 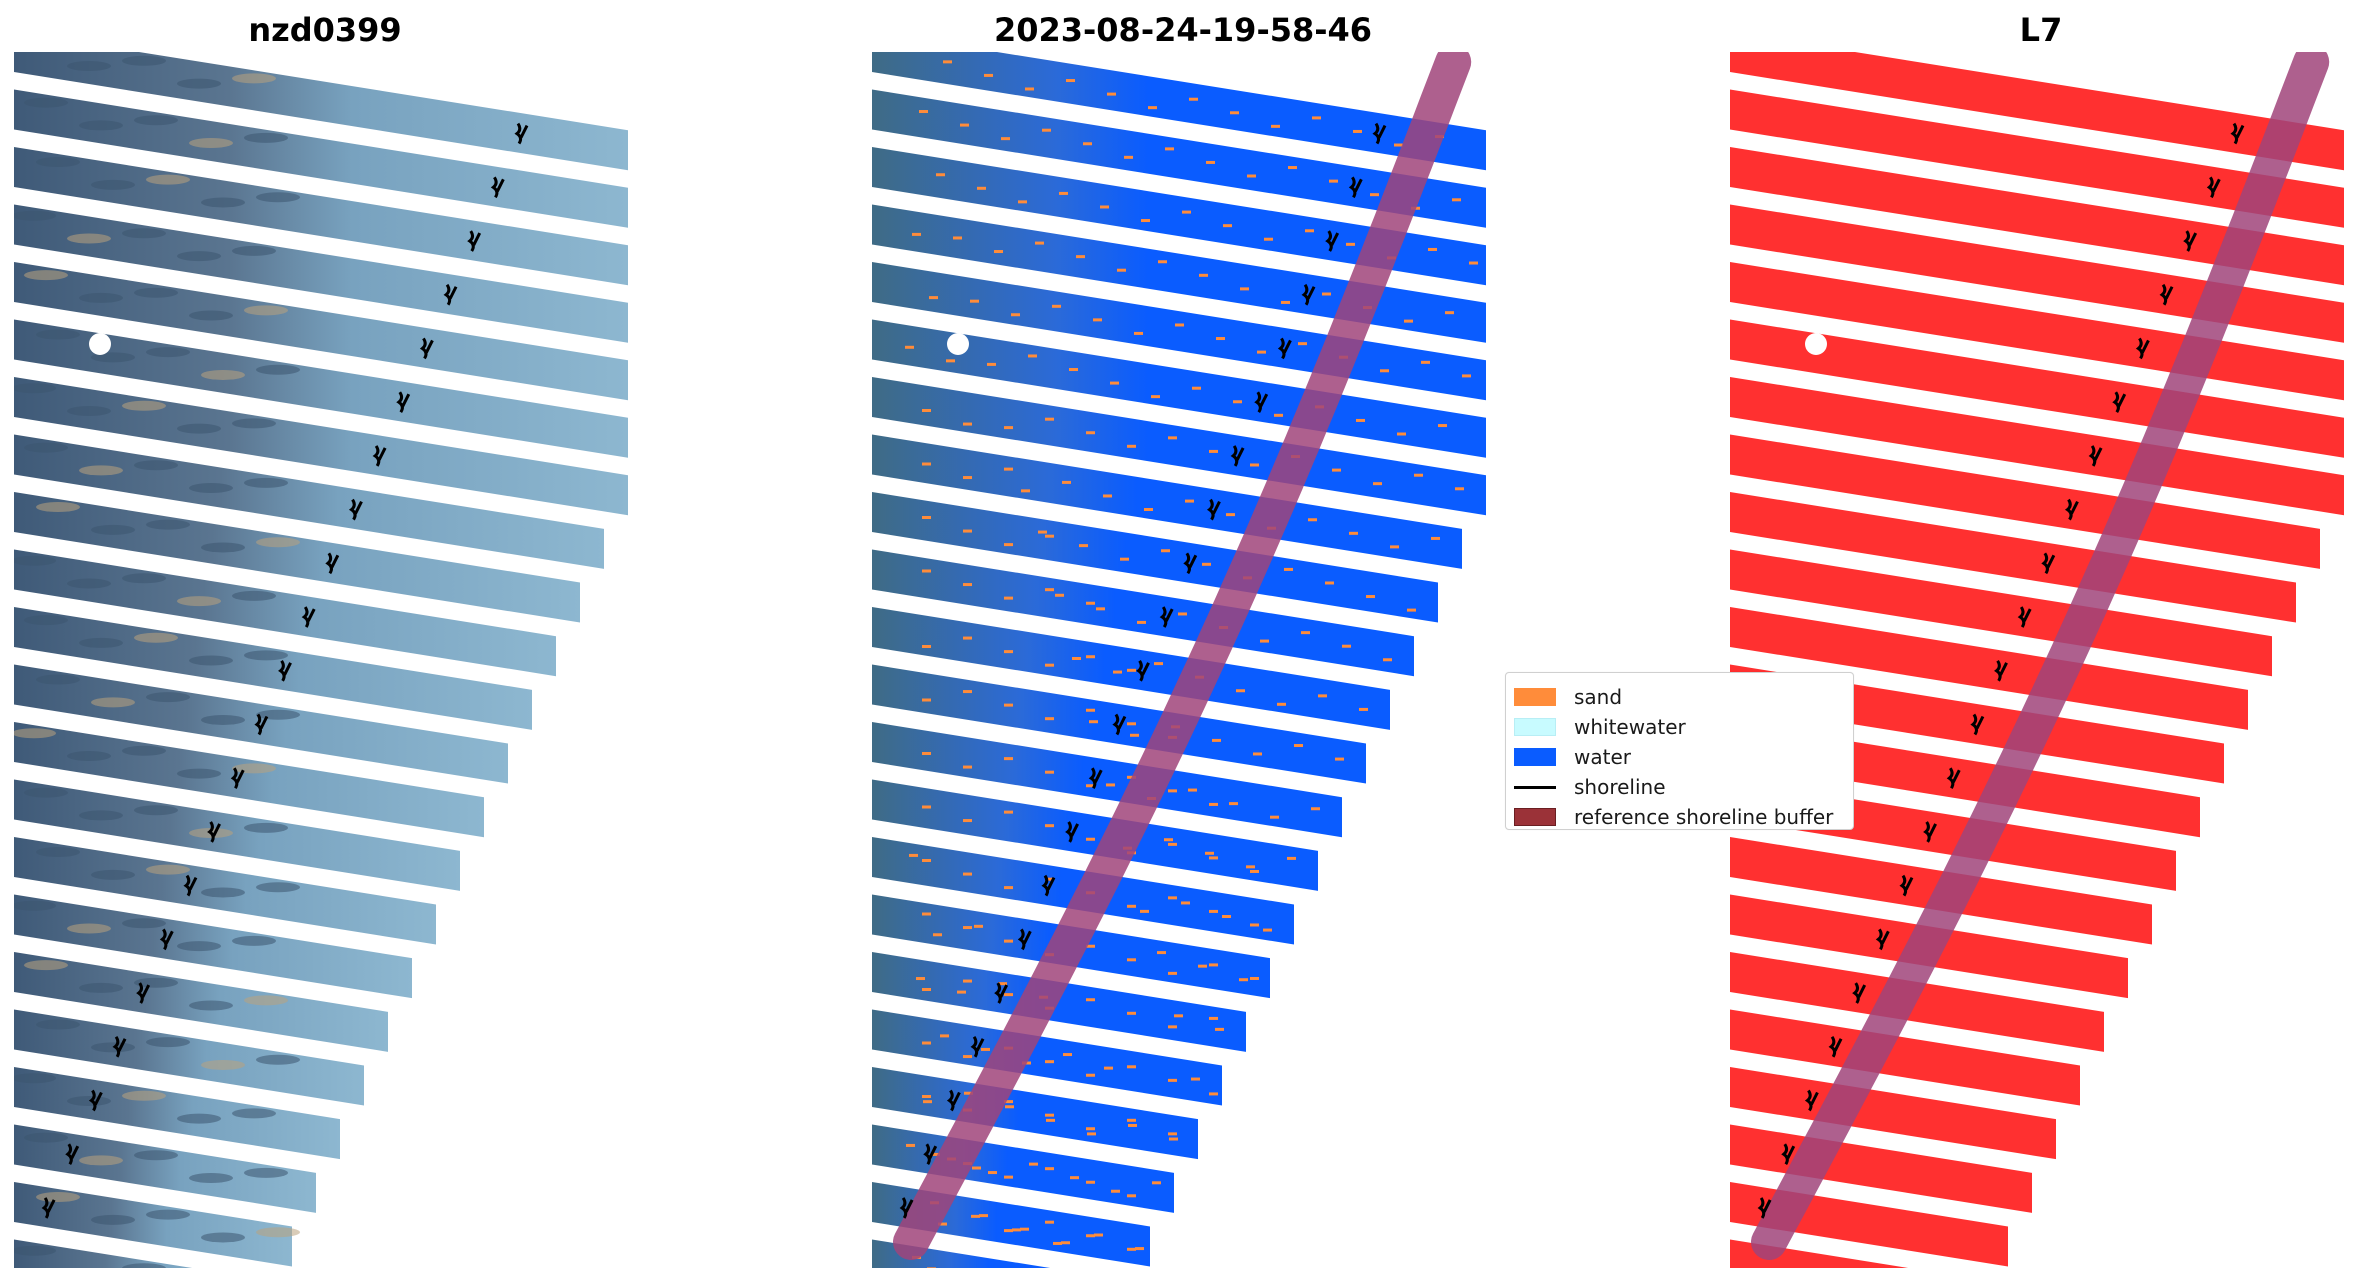 I want to click on legend-line-shoreline, so click(x=1535, y=787).